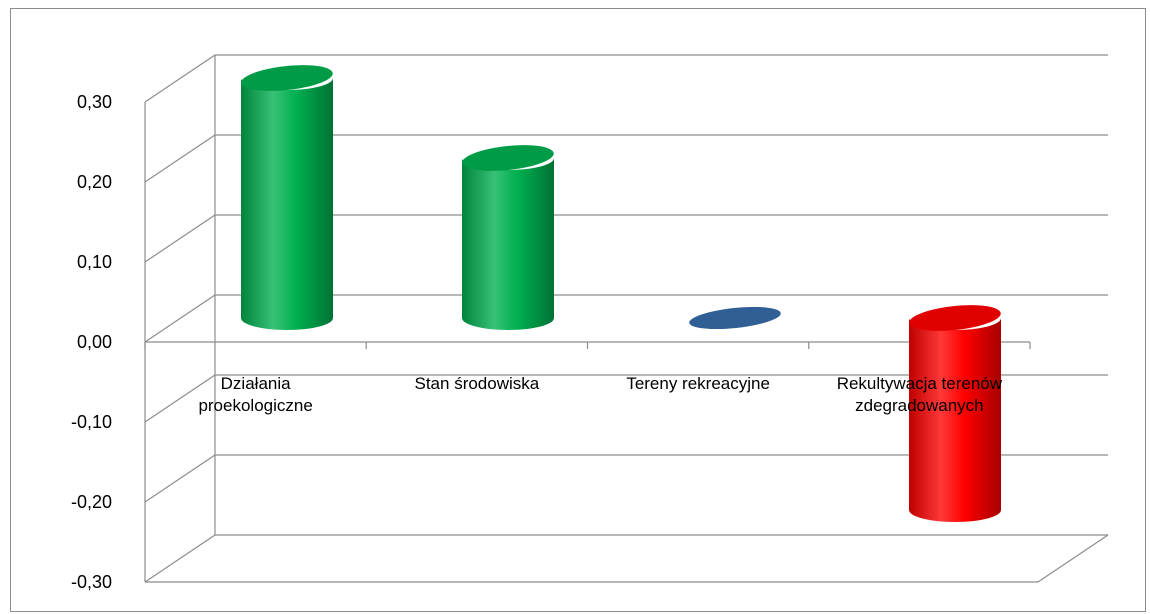  I want to click on y-tick-label: 0,30, so click(94, 102).